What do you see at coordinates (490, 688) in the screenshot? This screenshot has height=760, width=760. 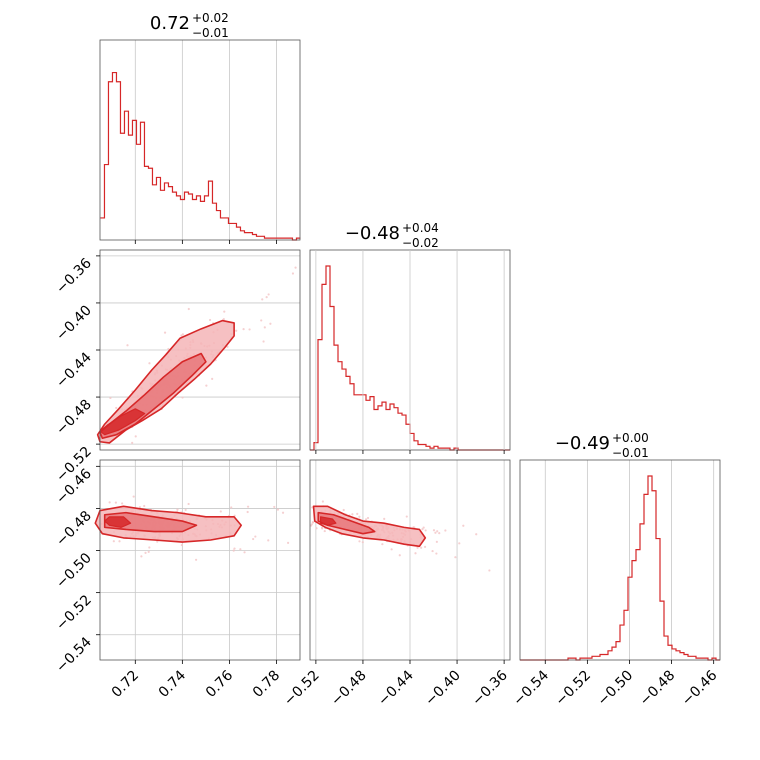 I see `x-tick-label: −0.36` at bounding box center [490, 688].